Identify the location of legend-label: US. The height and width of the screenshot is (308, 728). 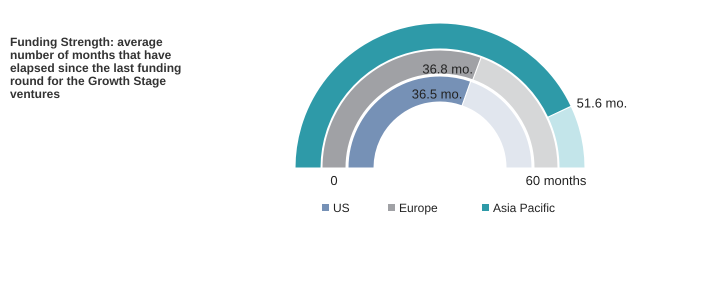
(341, 208).